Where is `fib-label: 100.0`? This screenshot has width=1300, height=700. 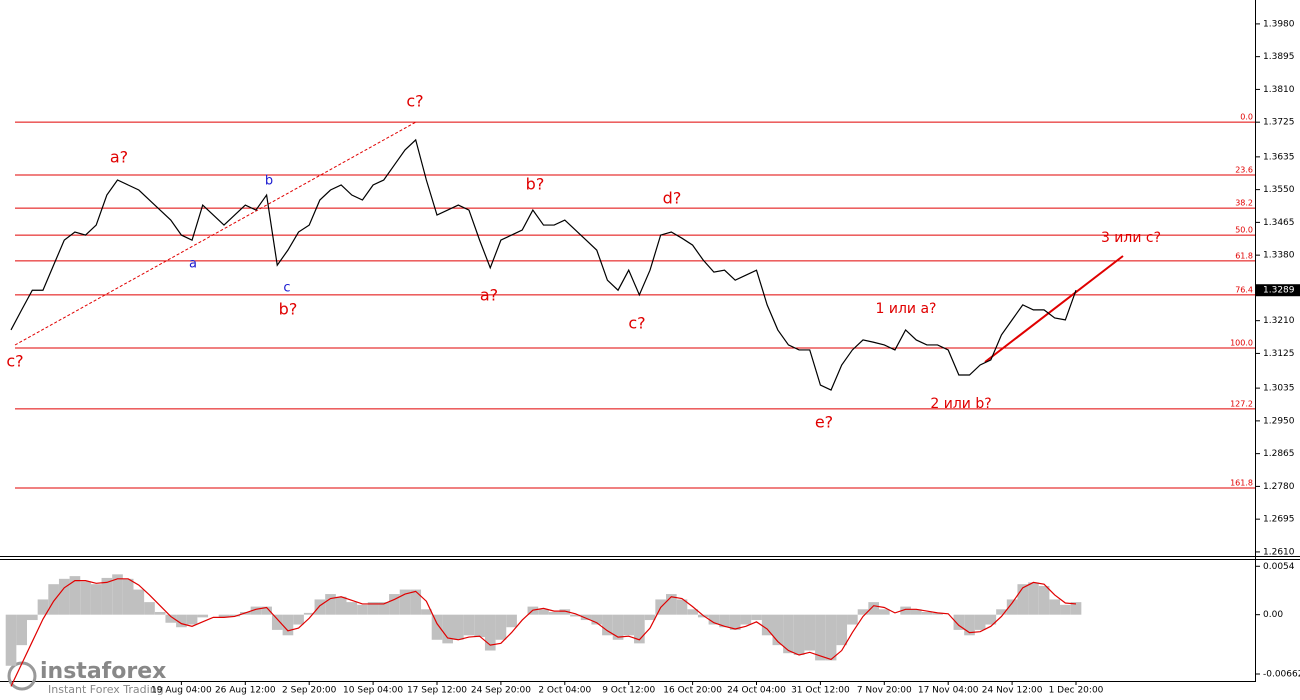
fib-label: 100.0 is located at coordinates (1241, 343).